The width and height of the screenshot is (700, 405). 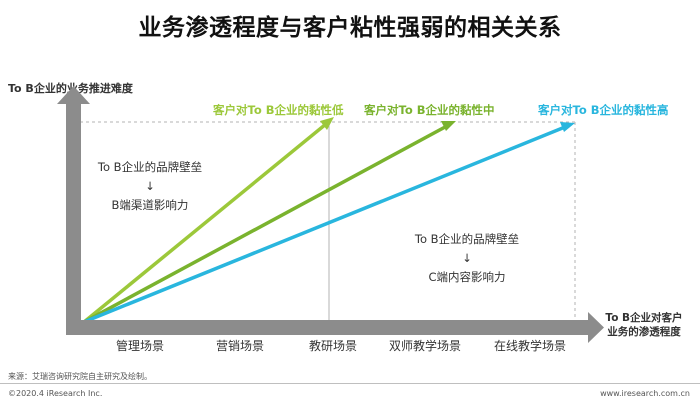 I want to click on y-axis-title: To B企业的业务推进难度, so click(x=70, y=88).